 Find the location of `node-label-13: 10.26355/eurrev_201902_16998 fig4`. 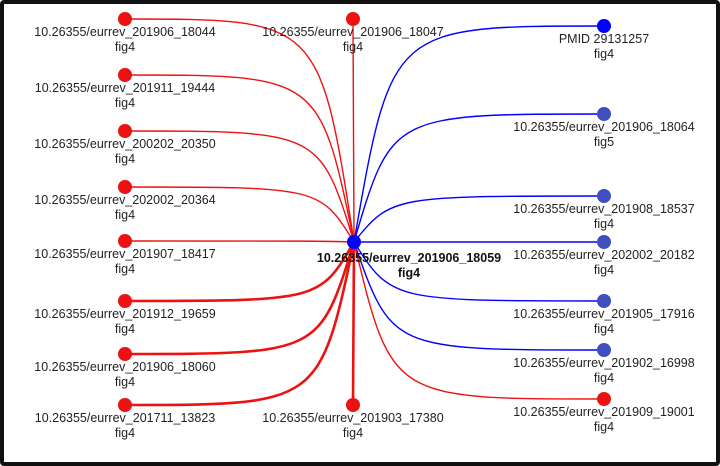

node-label-13: 10.26355/eurrev_201902_16998 fig4 is located at coordinates (603, 371).